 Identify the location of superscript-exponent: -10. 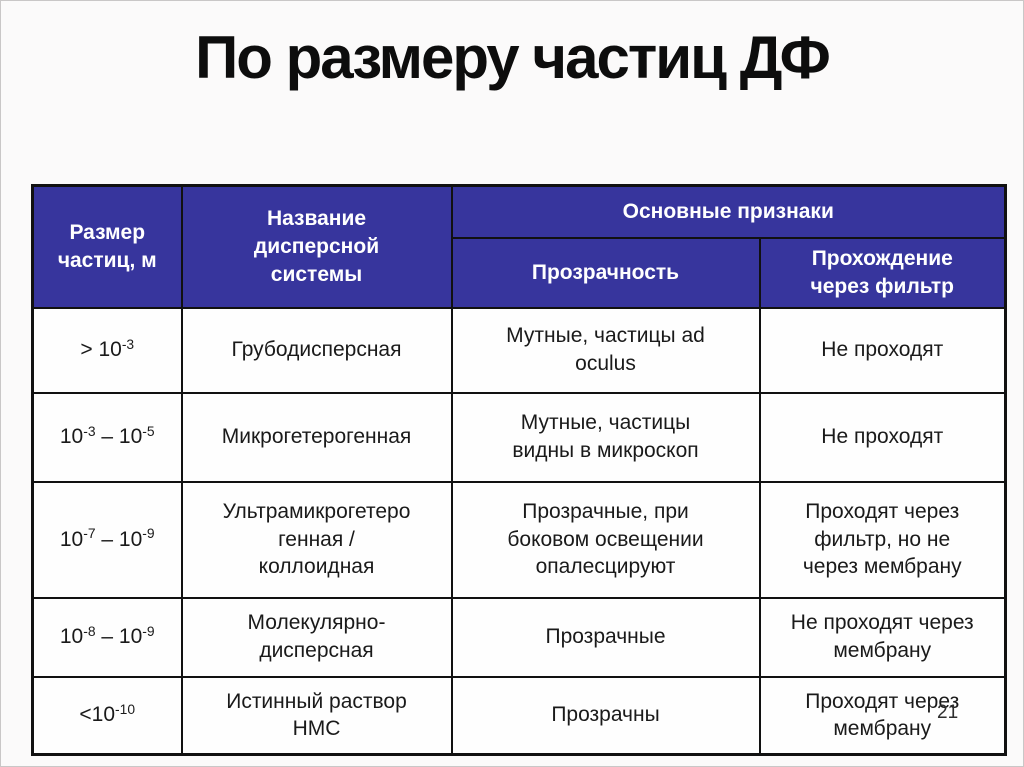
(125, 708).